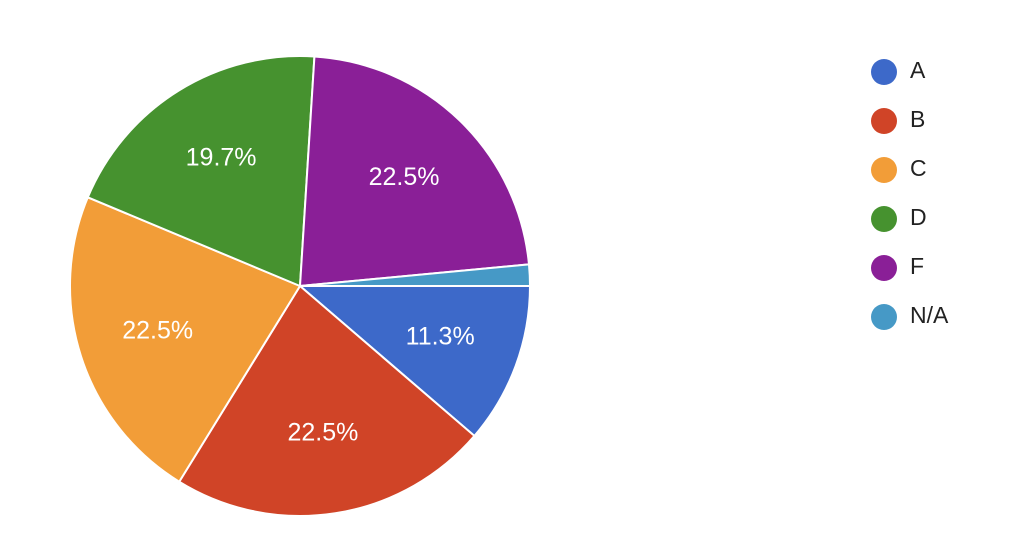 The width and height of the screenshot is (1024, 557). What do you see at coordinates (918, 168) in the screenshot?
I see `legend-label: C` at bounding box center [918, 168].